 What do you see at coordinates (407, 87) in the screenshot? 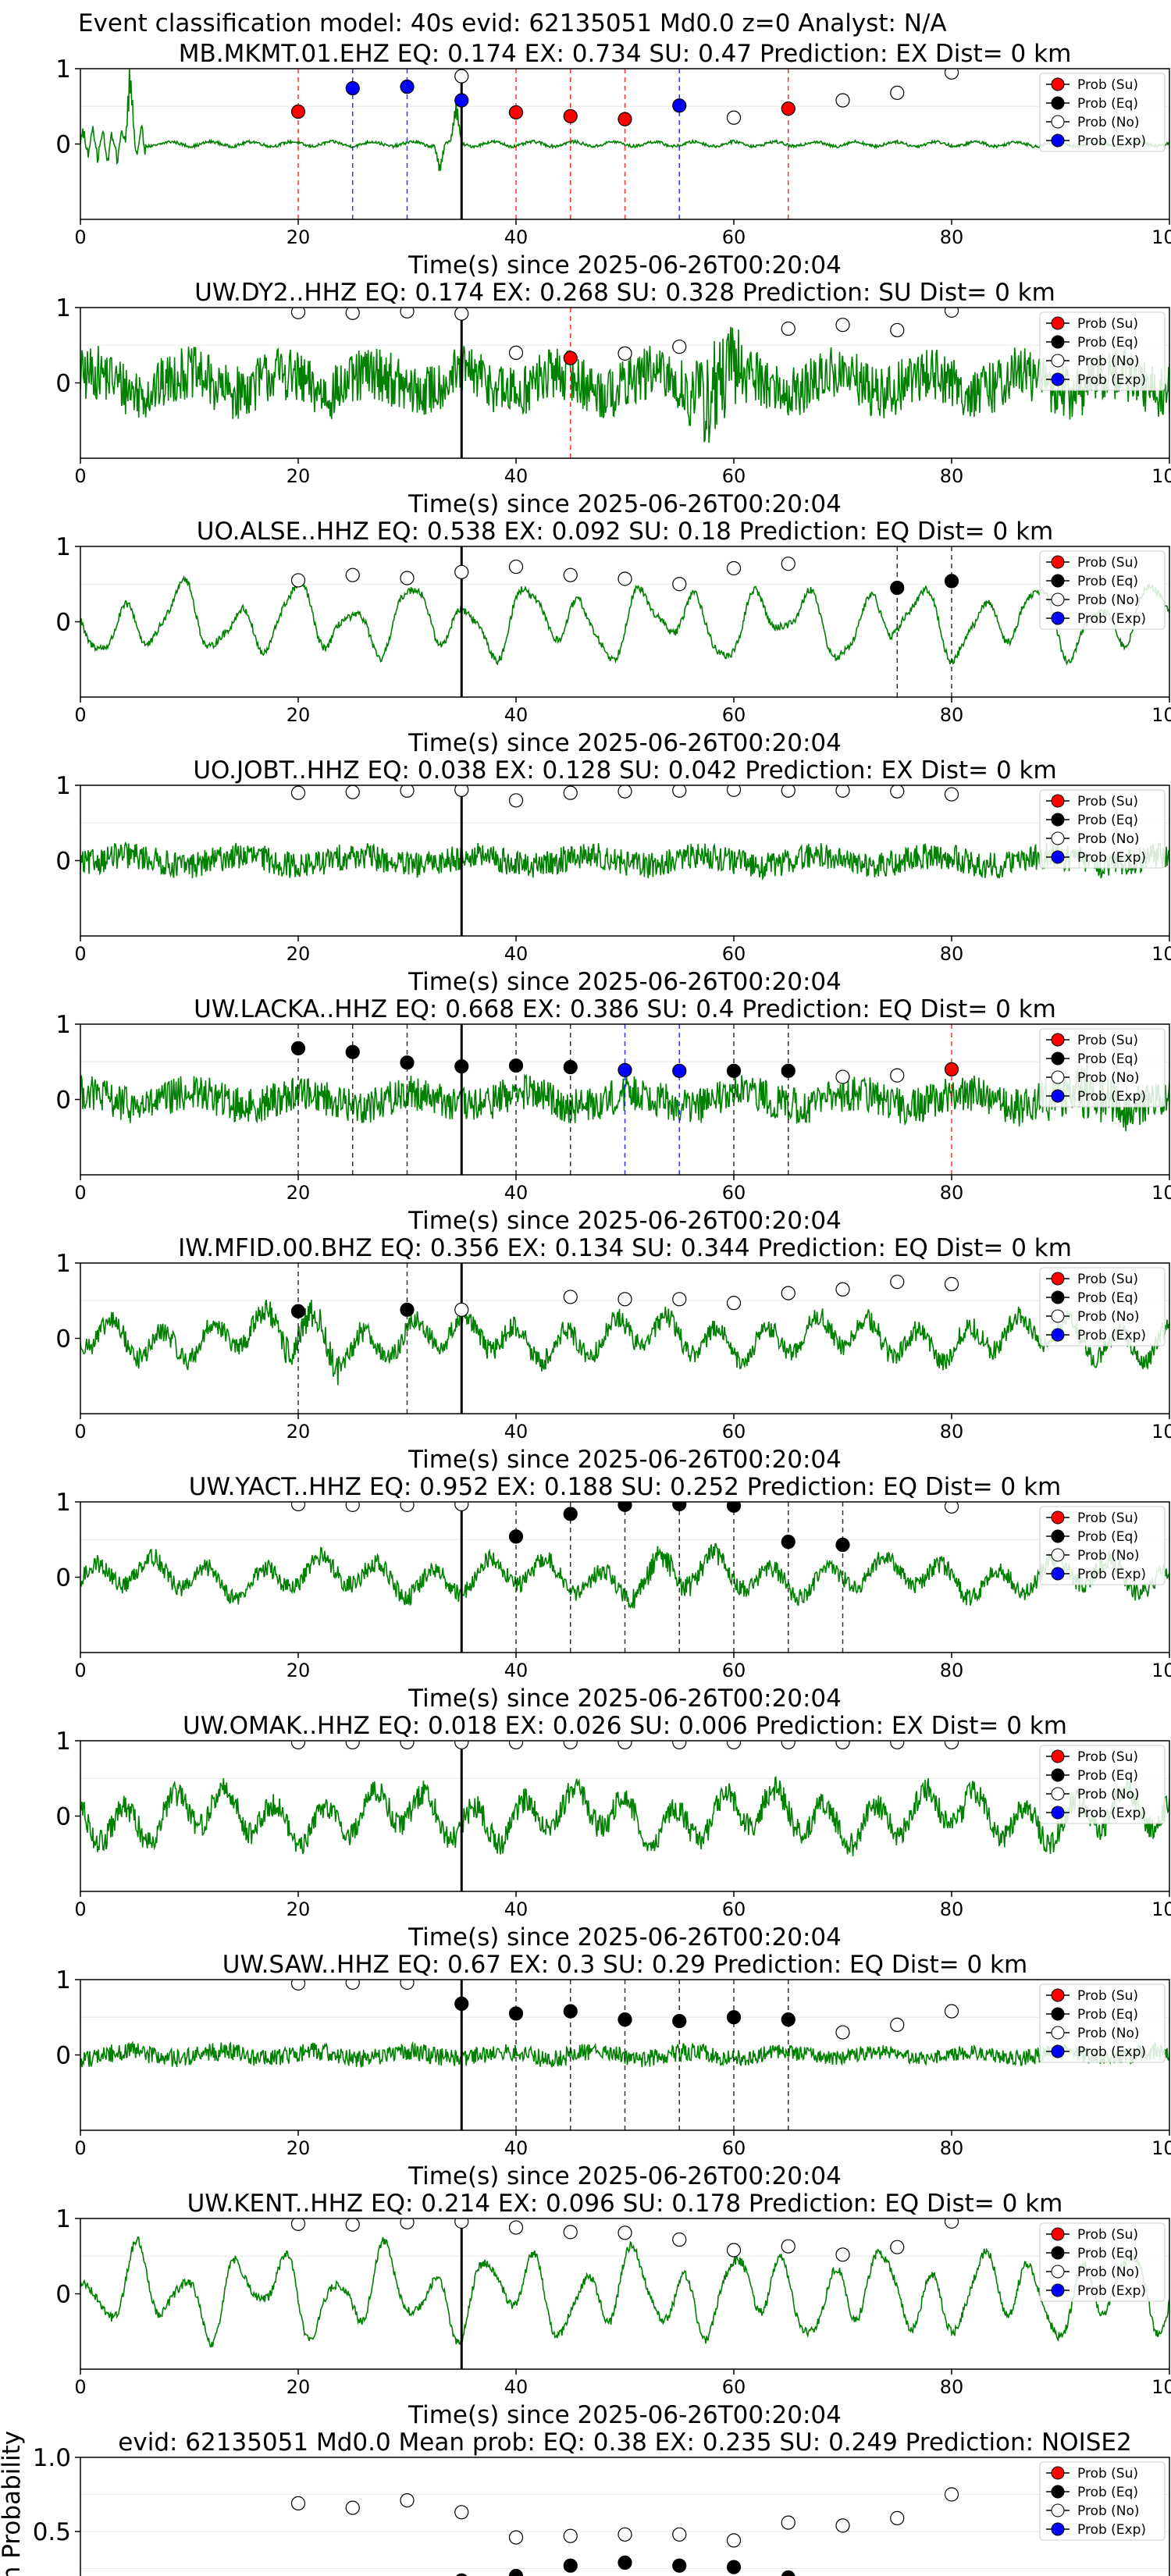
I see `exp-prob-marker` at bounding box center [407, 87].